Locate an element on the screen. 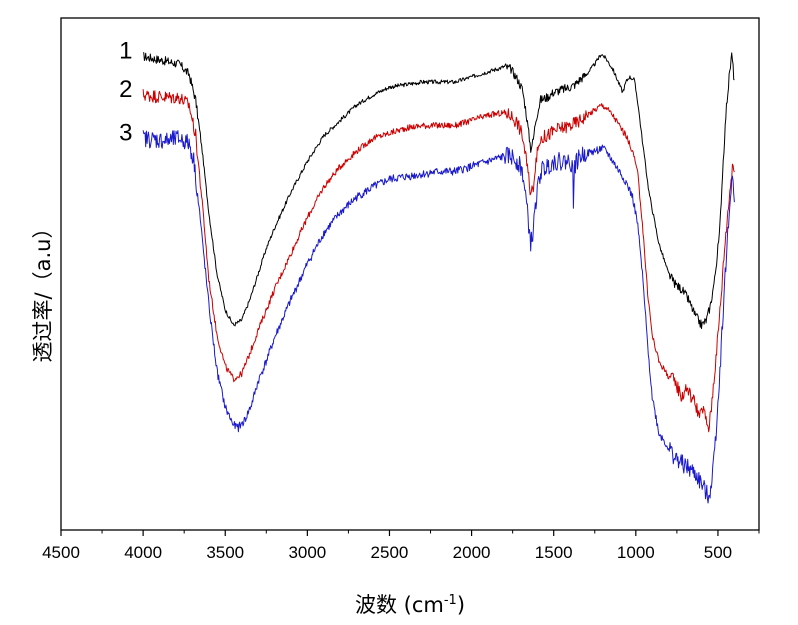 This screenshot has height=625, width=798. series-label-2: 2 is located at coordinates (125, 89).